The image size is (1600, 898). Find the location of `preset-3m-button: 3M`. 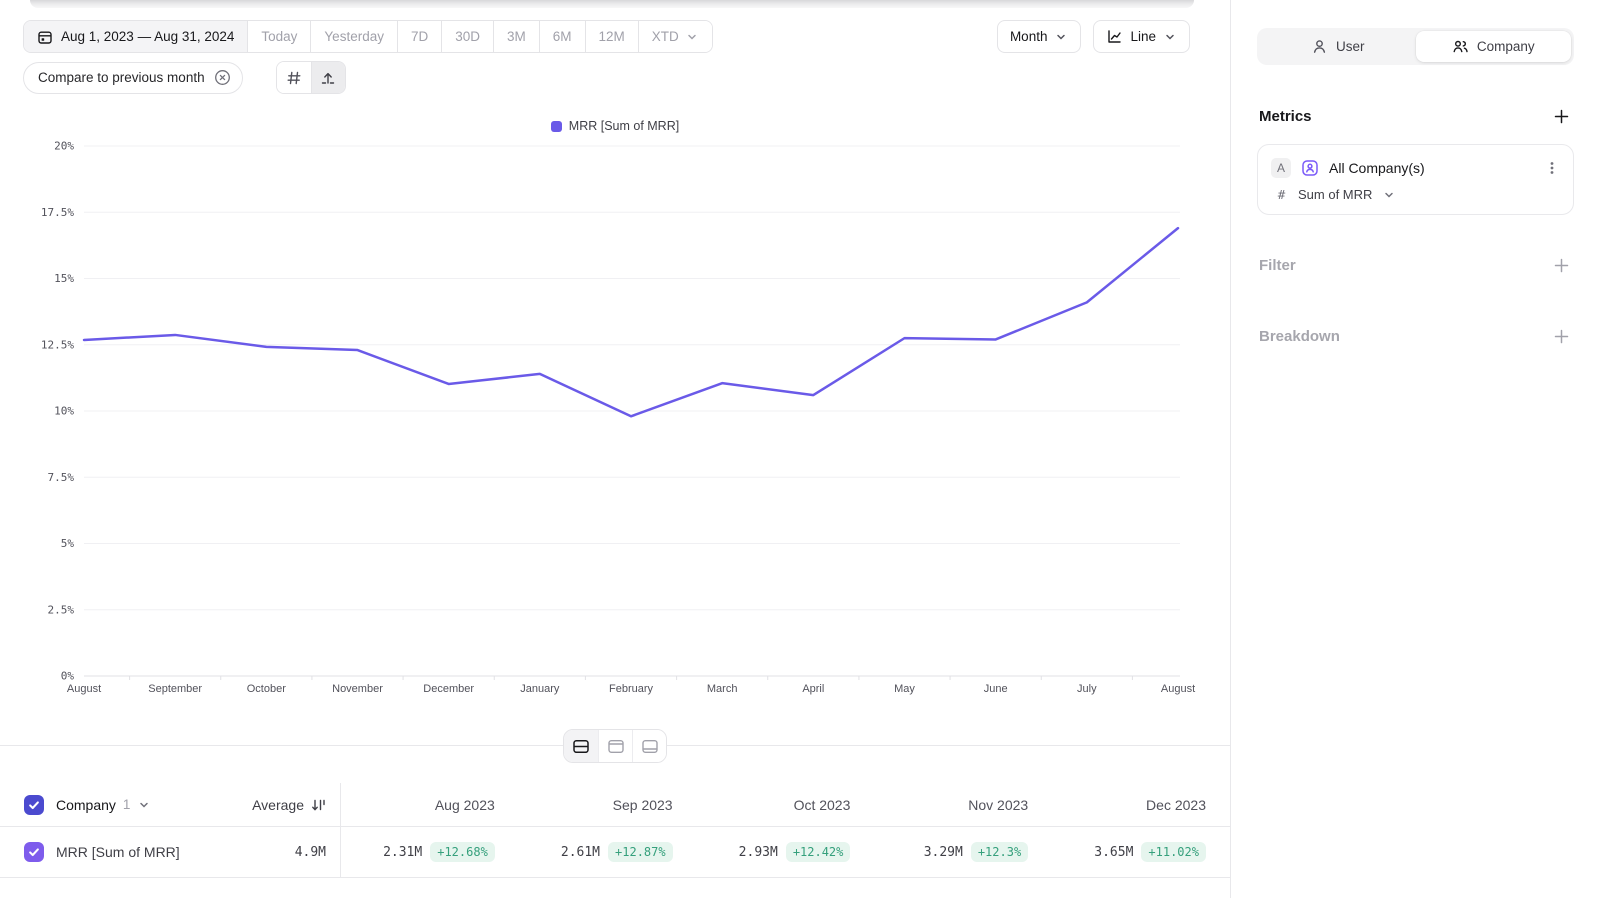

preset-3m-button: 3M is located at coordinates (516, 36).